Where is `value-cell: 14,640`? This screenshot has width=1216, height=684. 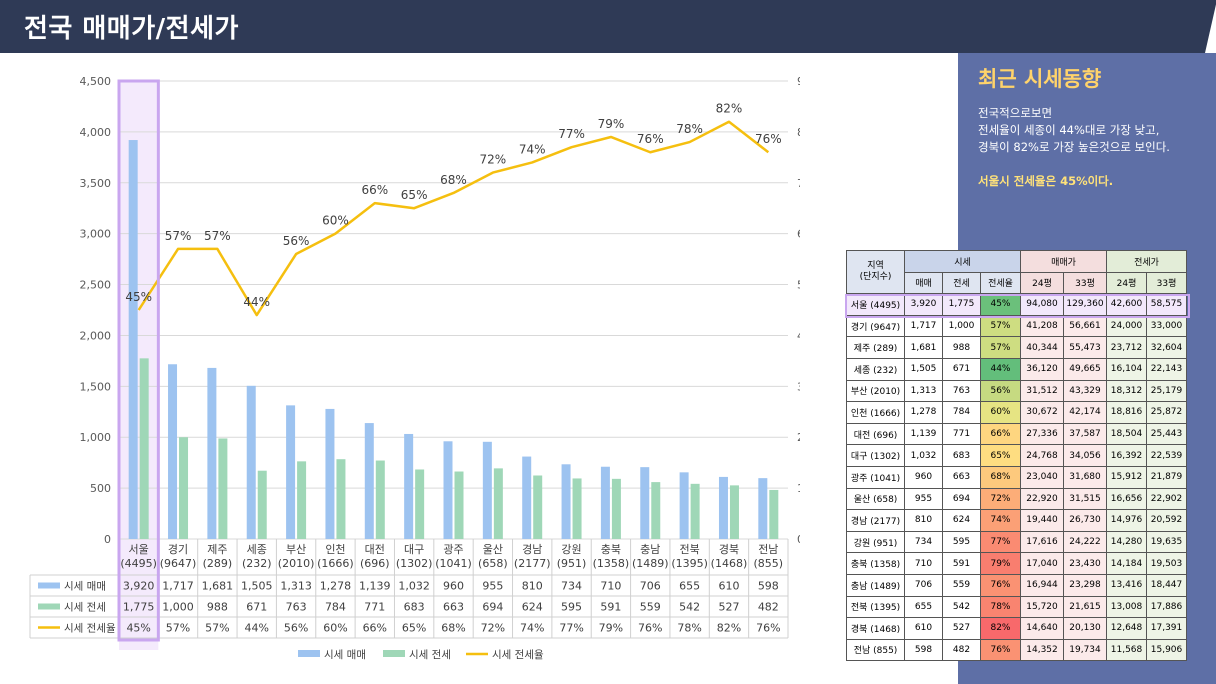
value-cell: 14,640 is located at coordinates (1042, 628).